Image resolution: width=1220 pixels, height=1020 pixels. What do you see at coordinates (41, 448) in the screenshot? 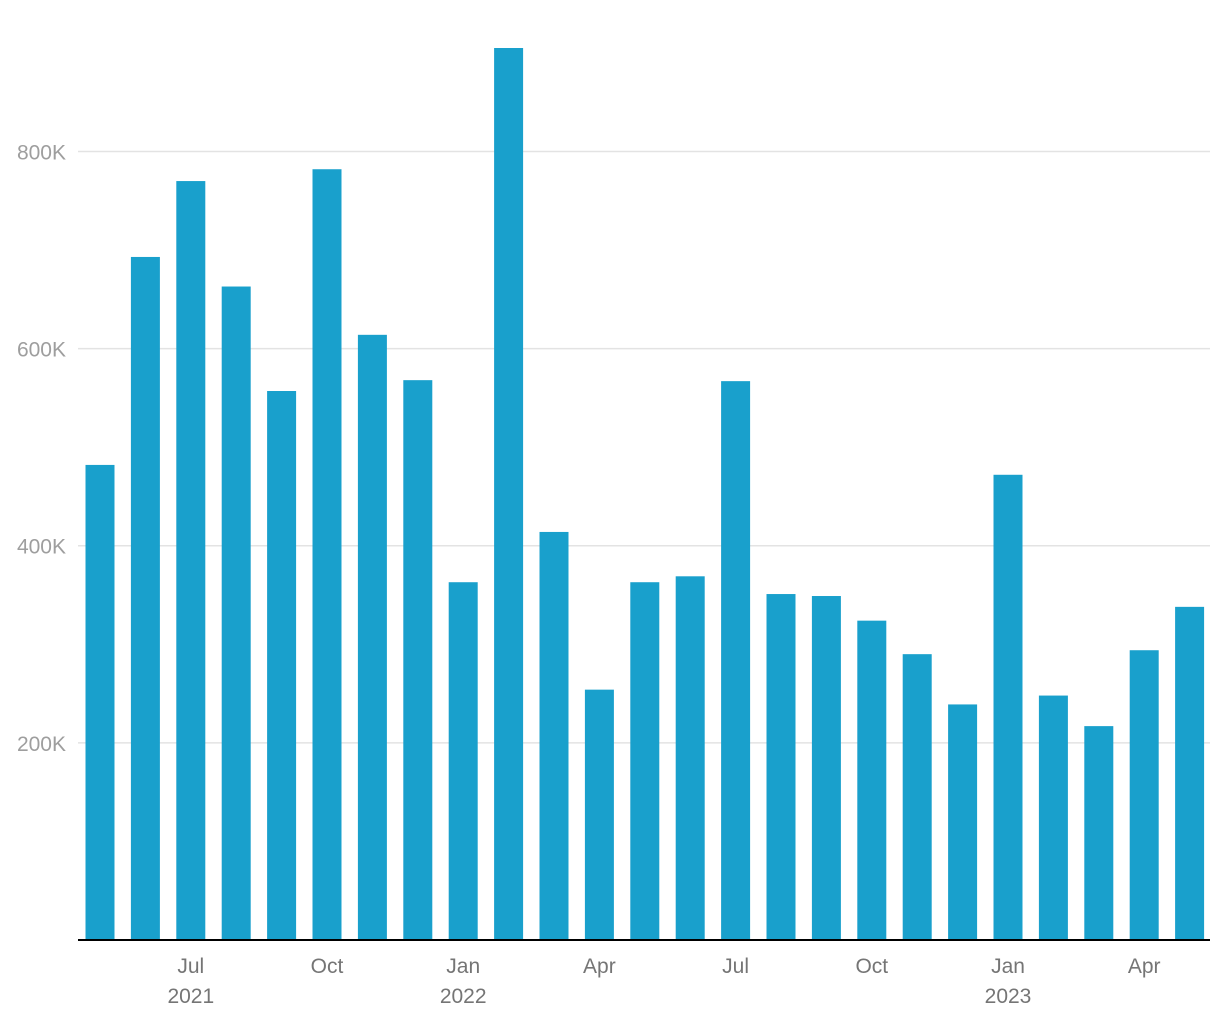
I see `y-axis: 200K 400K 600K 800K` at bounding box center [41, 448].